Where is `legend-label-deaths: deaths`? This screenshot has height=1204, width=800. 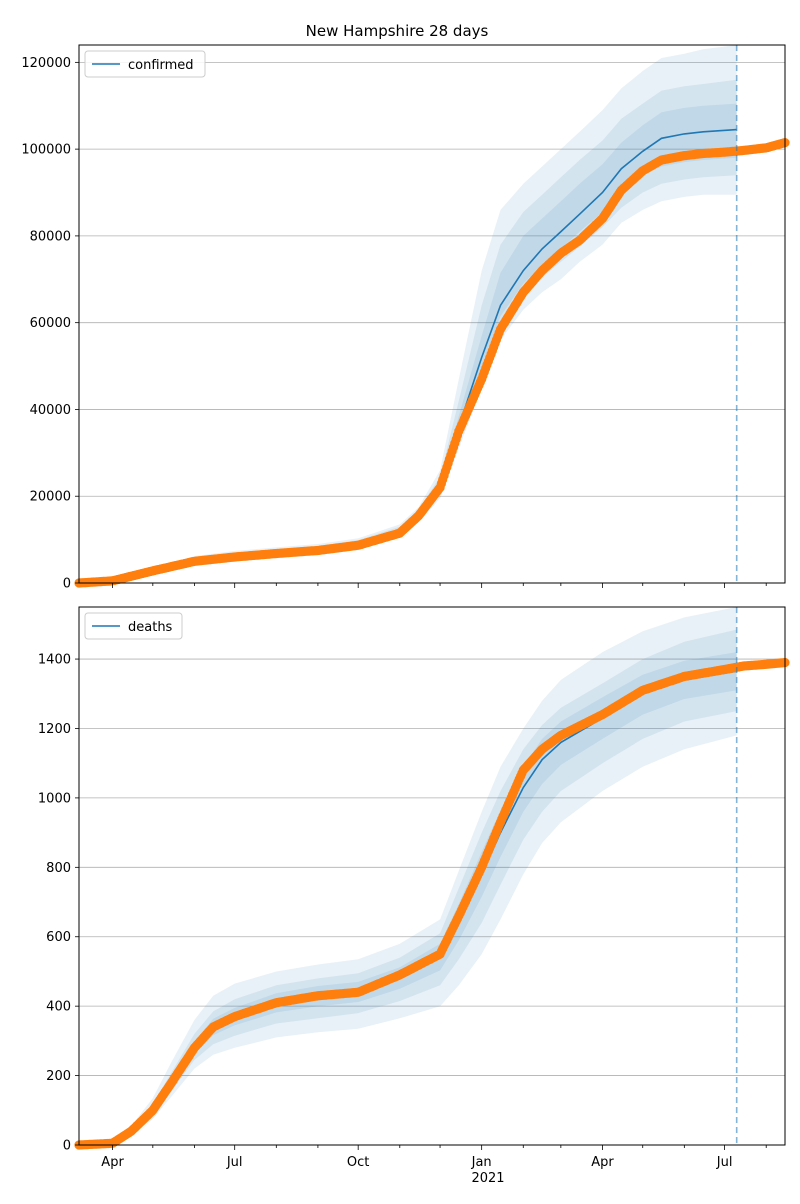 legend-label-deaths: deaths is located at coordinates (150, 627).